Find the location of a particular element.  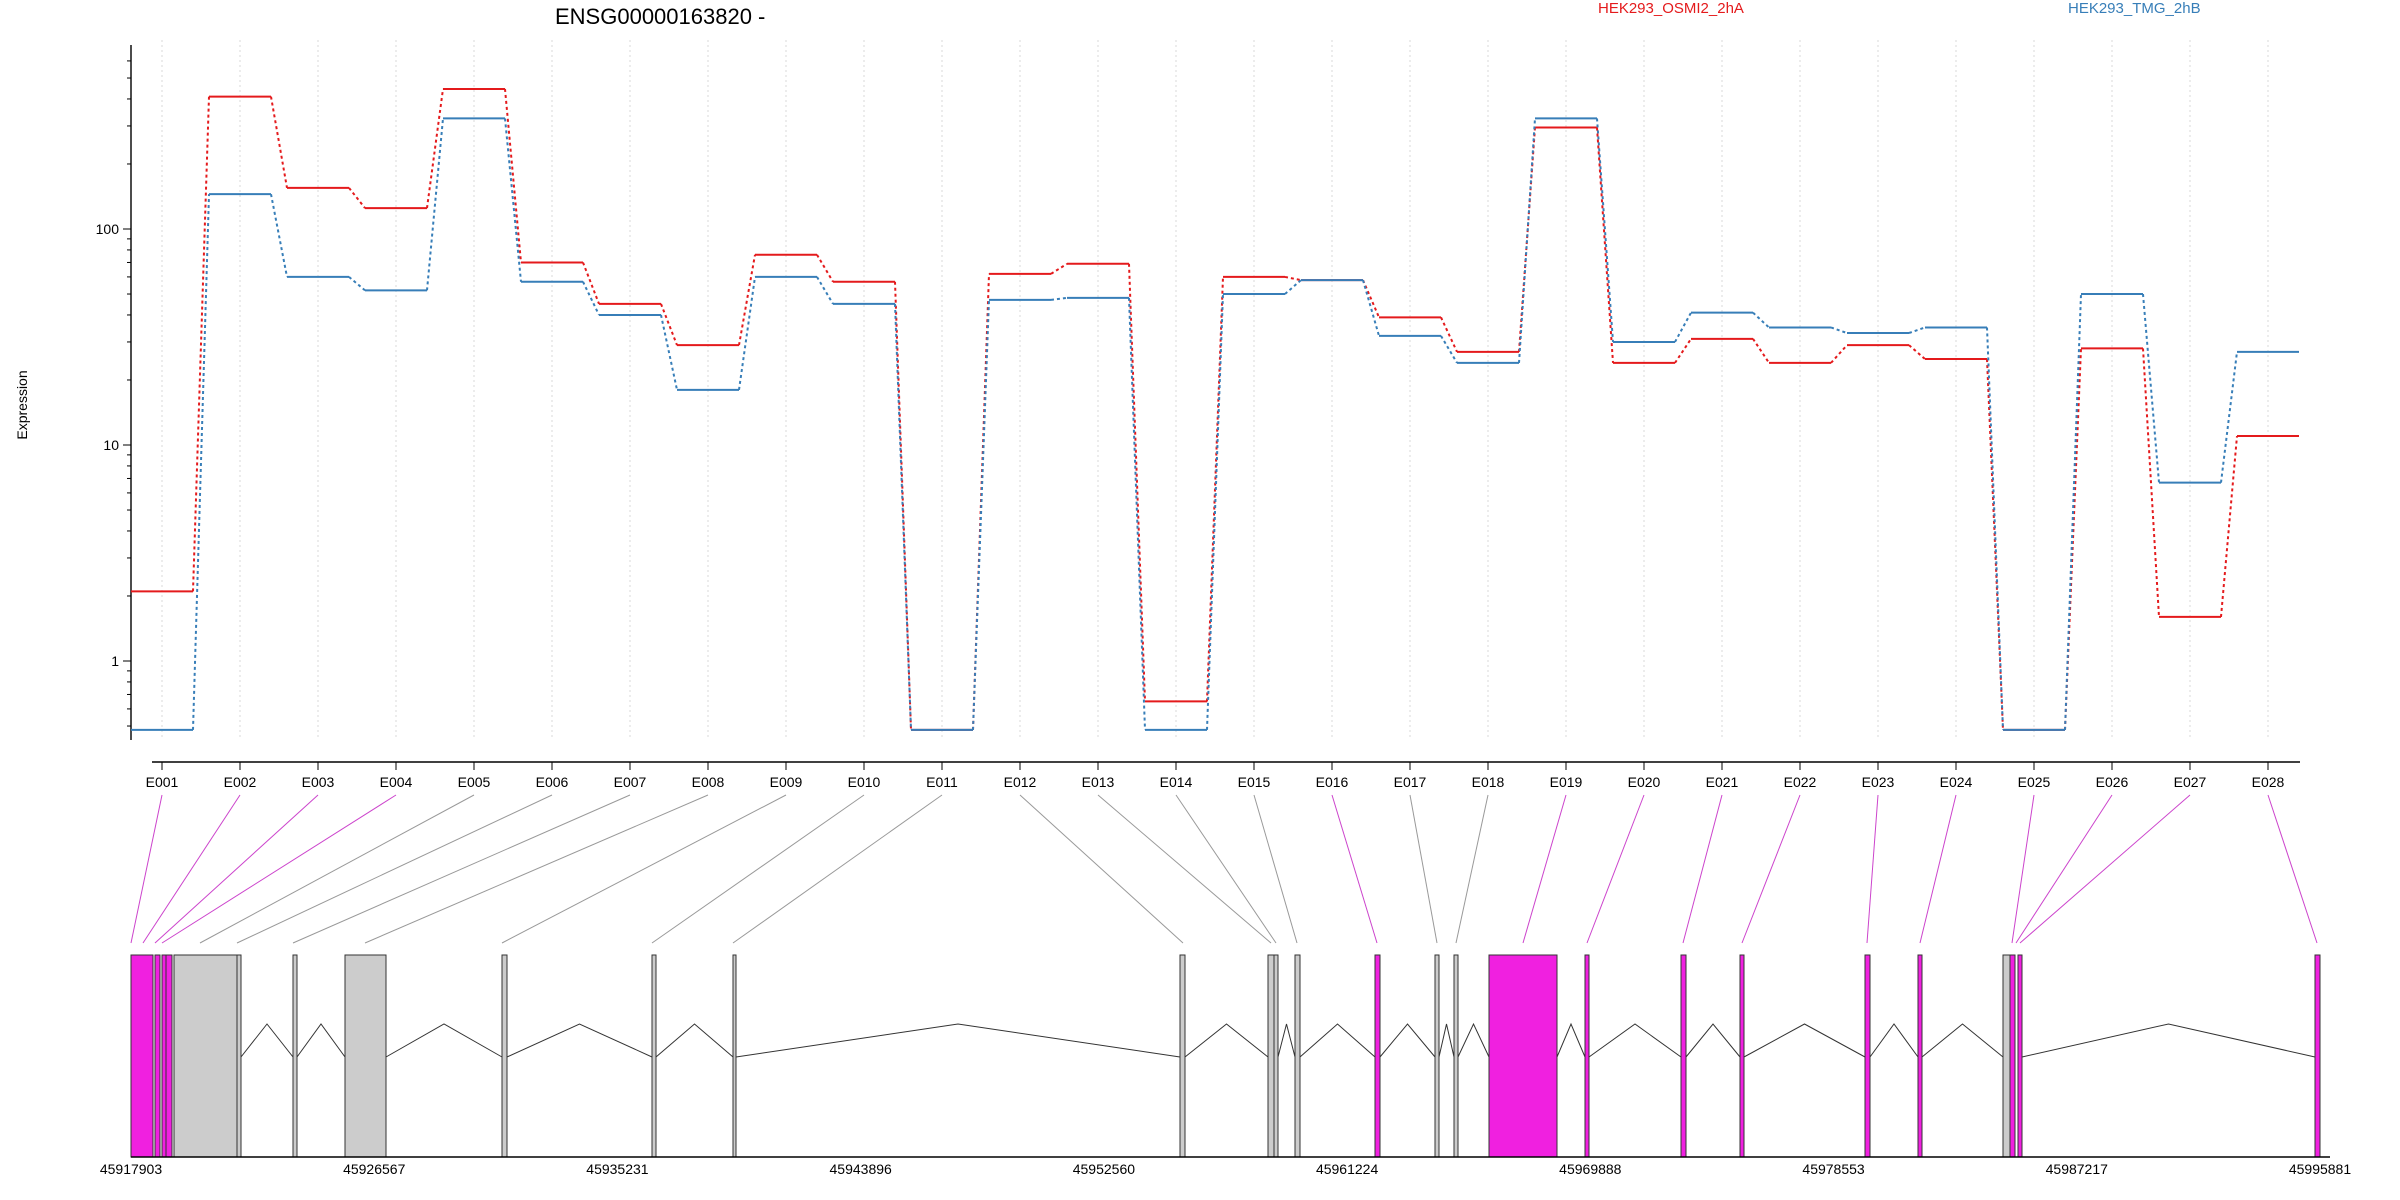

x-tick-label: E013 is located at coordinates (1098, 782).